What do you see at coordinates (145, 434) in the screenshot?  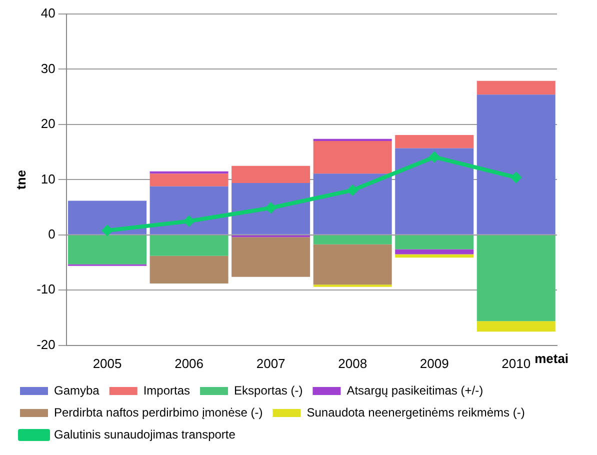 I see `legend-label: Galutinis sunaudojimas transporte` at bounding box center [145, 434].